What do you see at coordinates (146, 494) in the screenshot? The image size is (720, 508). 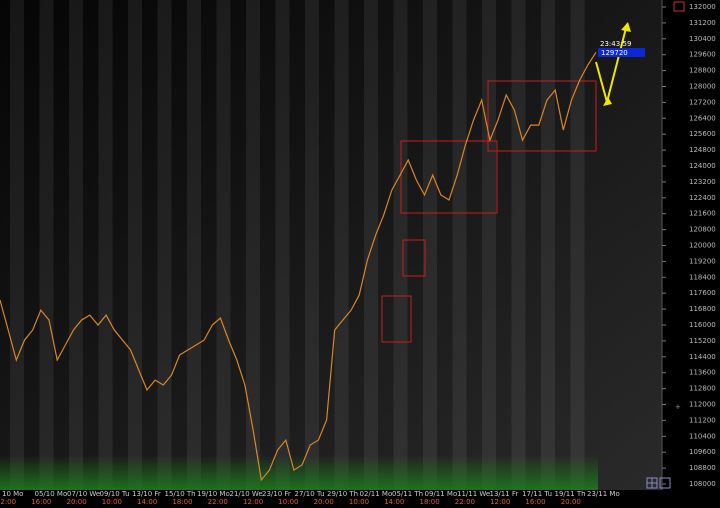 I see `x-date-label: 13/10 Fr` at bounding box center [146, 494].